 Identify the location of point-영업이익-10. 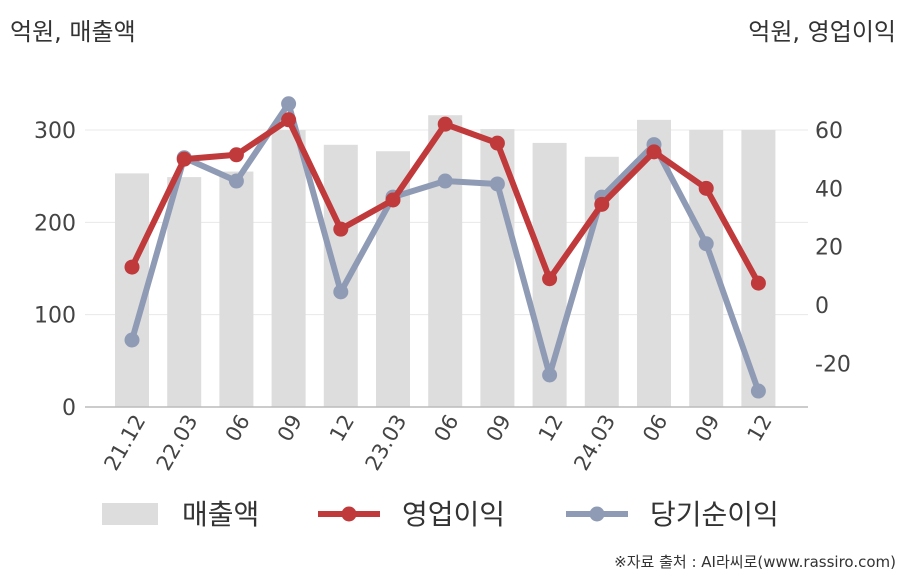
(654, 152).